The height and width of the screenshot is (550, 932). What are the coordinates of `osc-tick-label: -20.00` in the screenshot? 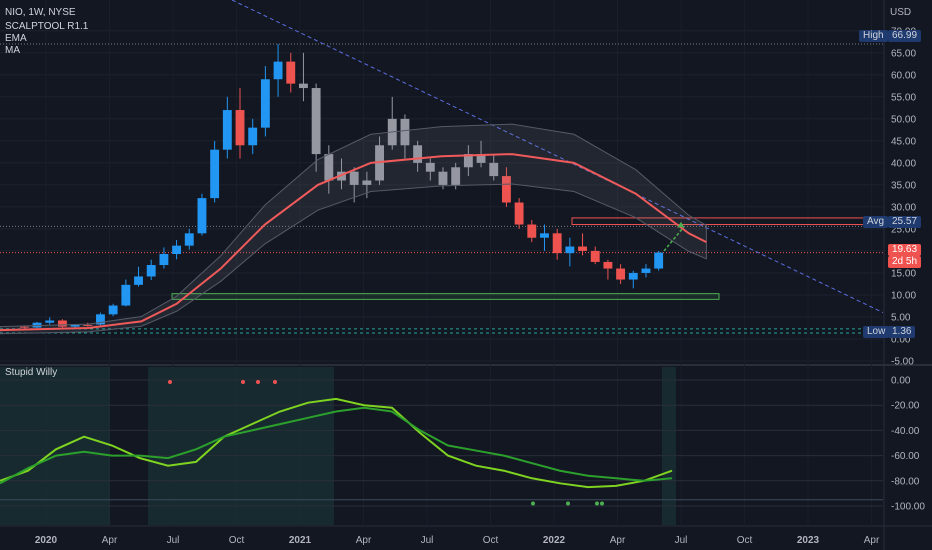 It's located at (905, 406).